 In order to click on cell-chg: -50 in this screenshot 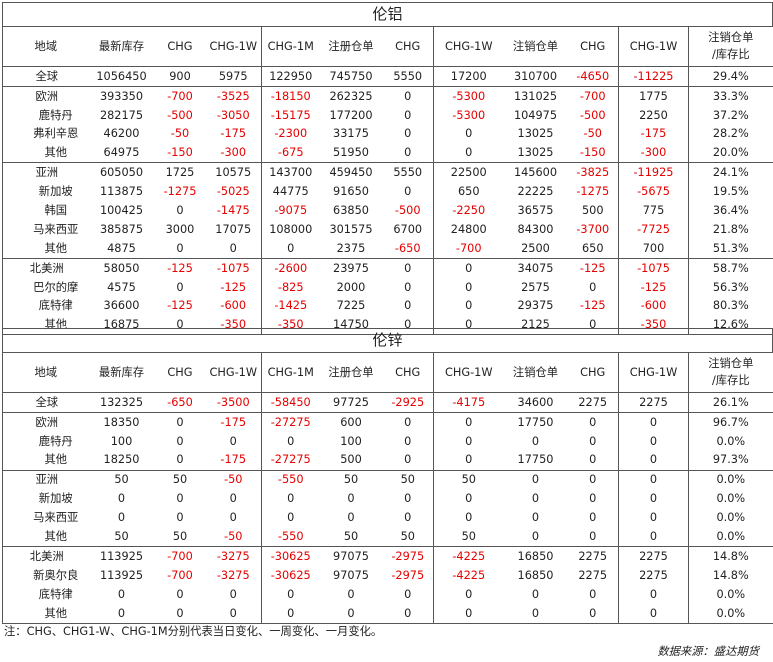, I will do `click(180, 134)`.